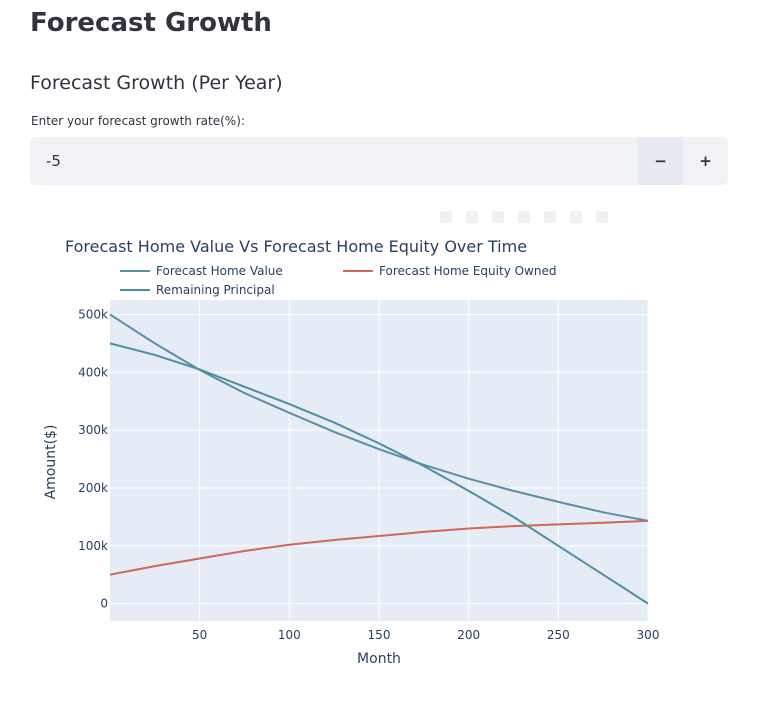 The height and width of the screenshot is (705, 757). What do you see at coordinates (498, 217) in the screenshot?
I see `pan-icon` at bounding box center [498, 217].